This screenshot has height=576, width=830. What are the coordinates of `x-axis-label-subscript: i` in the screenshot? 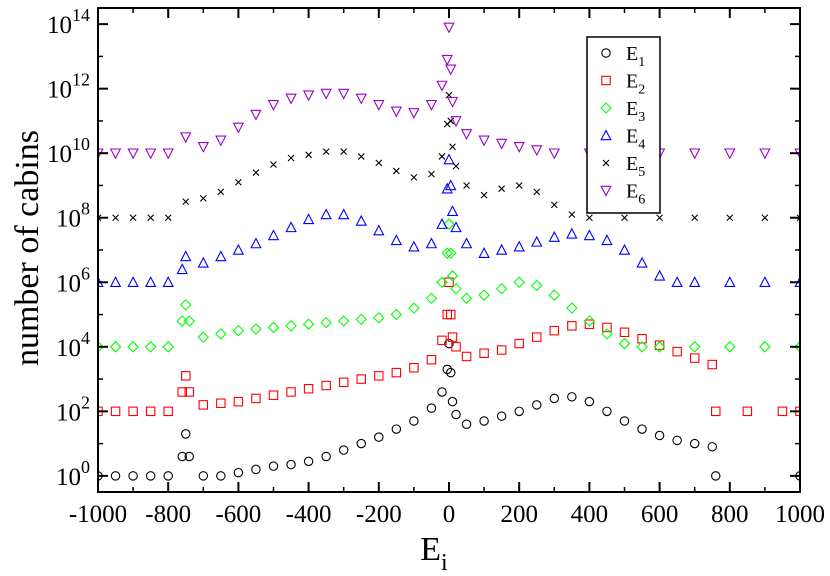 It's located at (444, 563).